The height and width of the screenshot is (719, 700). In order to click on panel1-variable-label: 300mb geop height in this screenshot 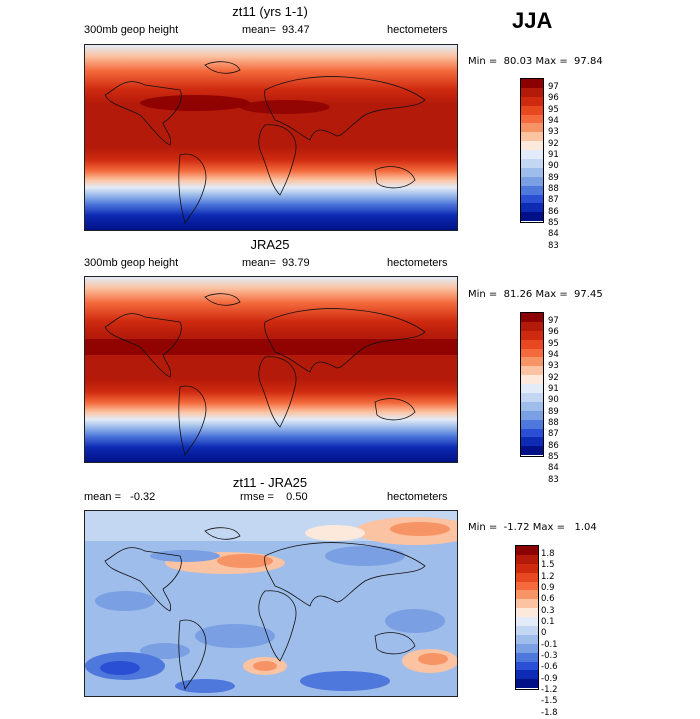, I will do `click(131, 30)`.